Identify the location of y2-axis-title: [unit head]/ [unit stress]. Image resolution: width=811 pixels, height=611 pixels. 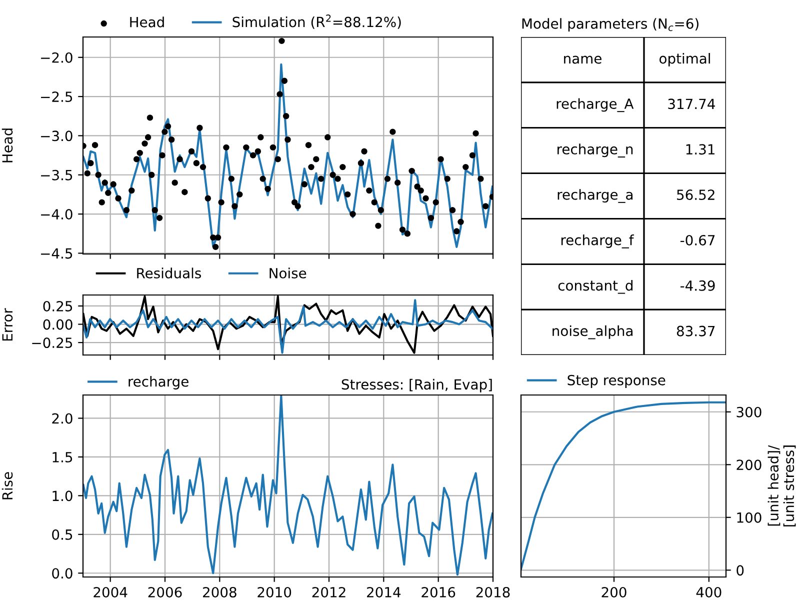
(782, 485).